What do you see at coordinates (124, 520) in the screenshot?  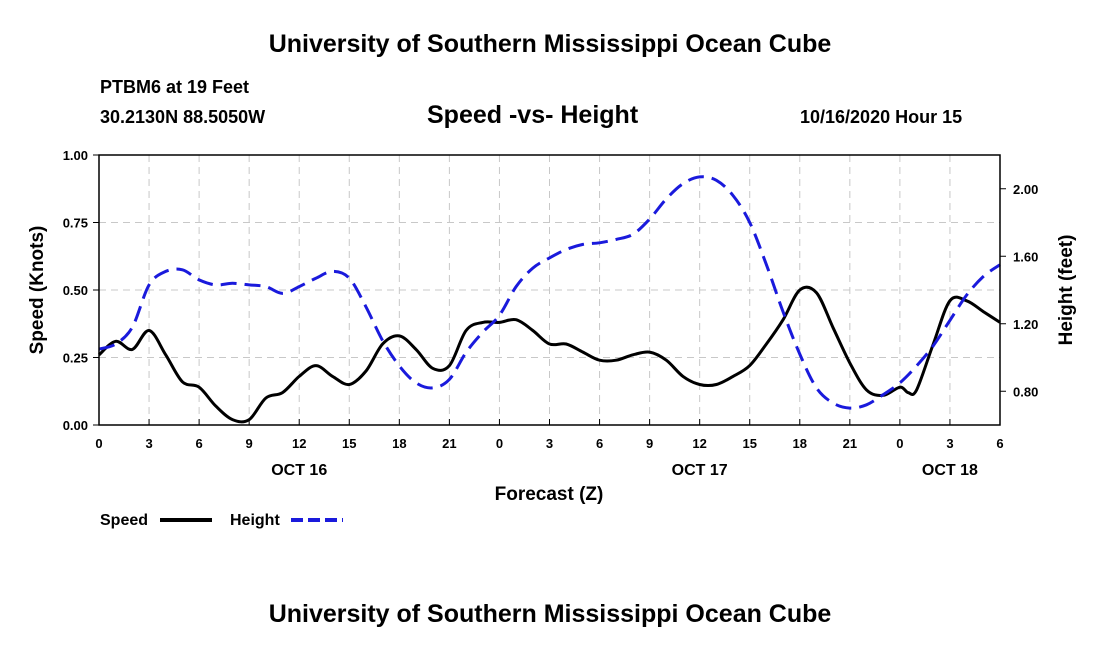 I see `legend-label-speed: Speed` at bounding box center [124, 520].